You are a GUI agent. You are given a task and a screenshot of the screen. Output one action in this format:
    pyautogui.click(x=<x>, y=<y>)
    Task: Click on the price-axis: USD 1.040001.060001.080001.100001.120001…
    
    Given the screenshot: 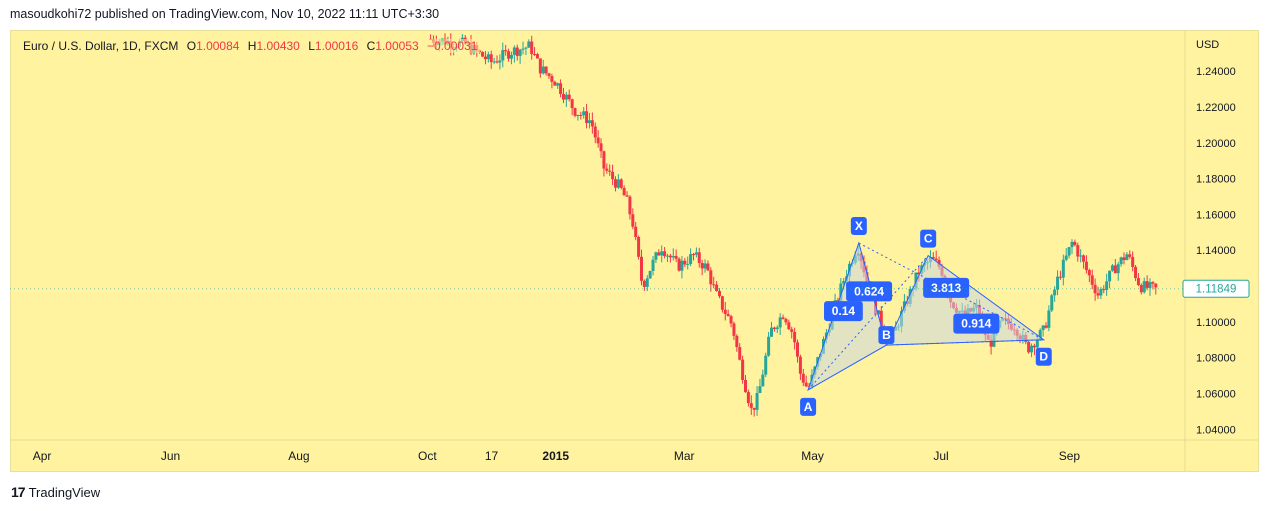 What is the action you would take?
    pyautogui.click(x=1216, y=237)
    